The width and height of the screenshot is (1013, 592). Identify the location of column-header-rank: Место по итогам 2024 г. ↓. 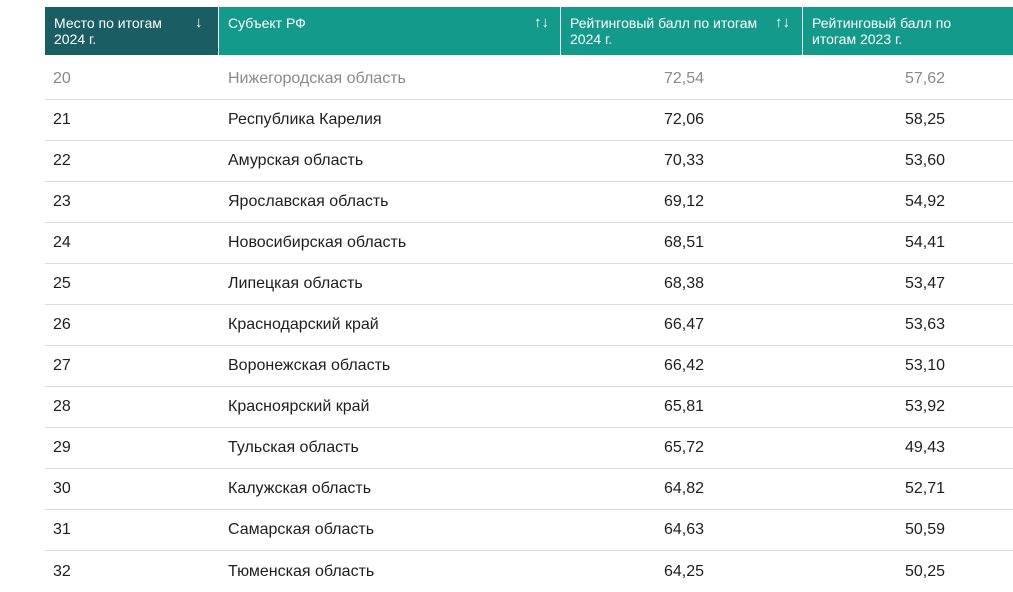
(132, 31).